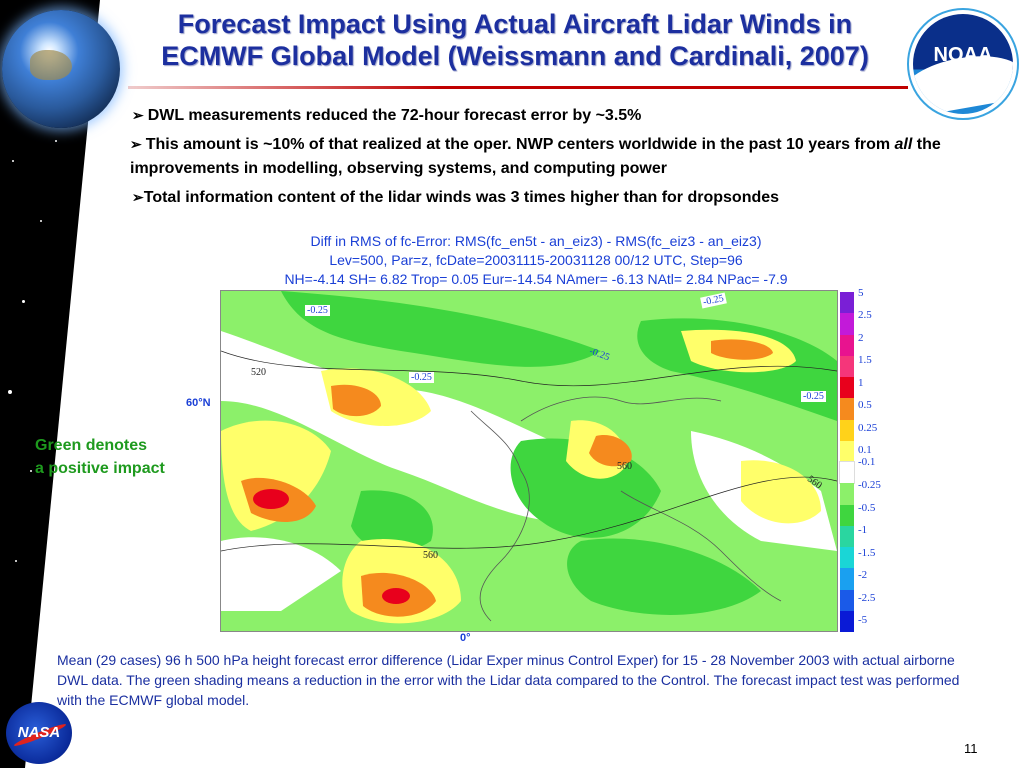  Describe the element at coordinates (198, 403) in the screenshot. I see `latitude-label: 60°N` at that location.